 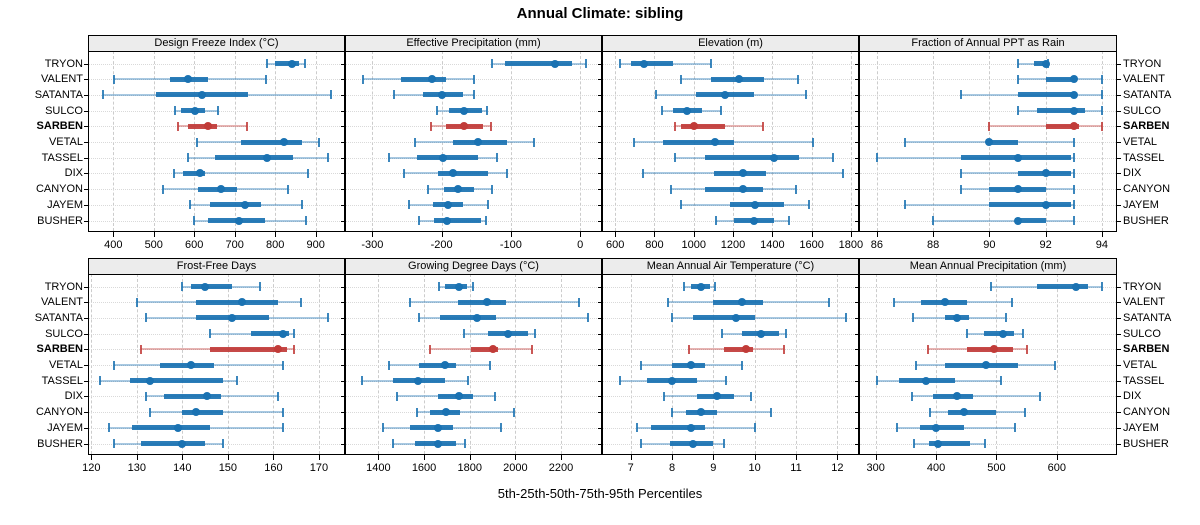 I want to click on median-dot-sulco, so click(x=195, y=110).